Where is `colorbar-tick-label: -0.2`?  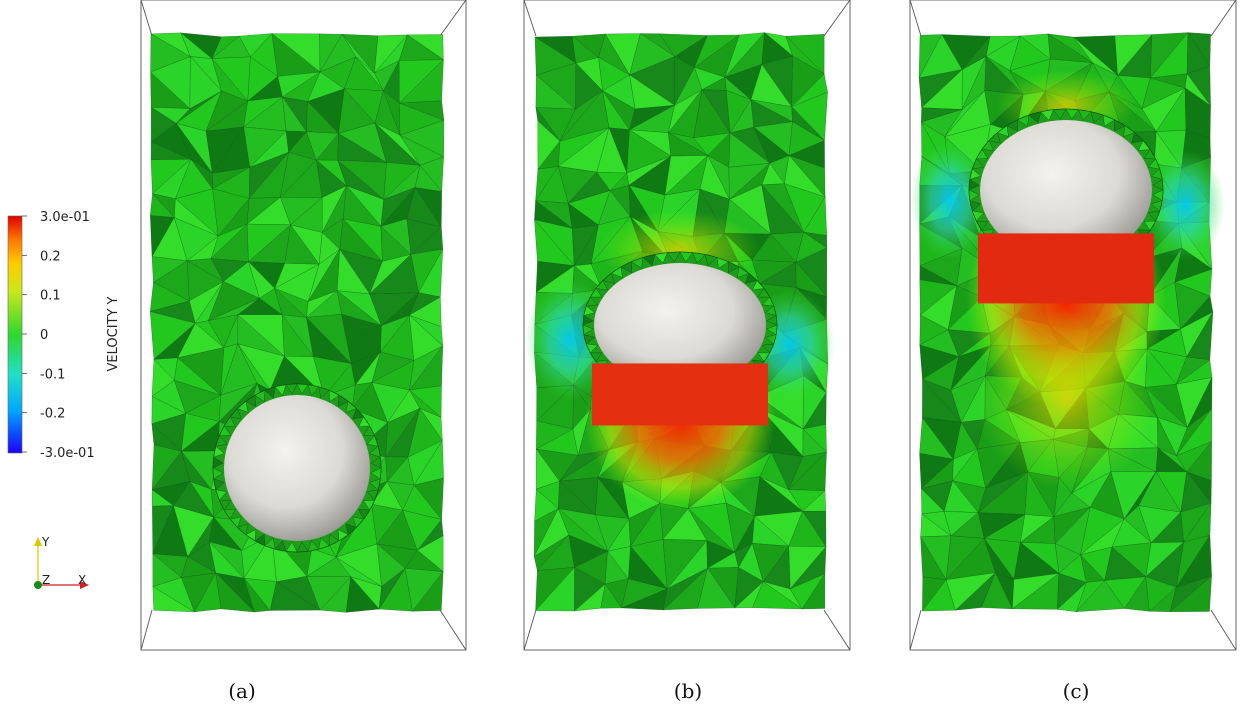
colorbar-tick-label: -0.2 is located at coordinates (52, 414).